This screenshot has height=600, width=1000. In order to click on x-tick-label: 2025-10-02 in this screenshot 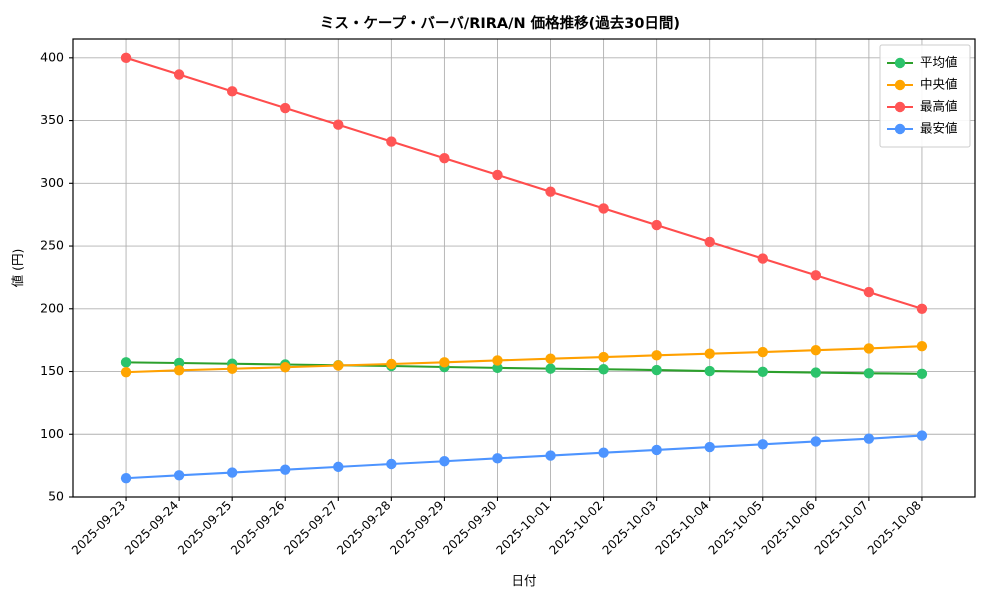, I will do `click(575, 527)`.